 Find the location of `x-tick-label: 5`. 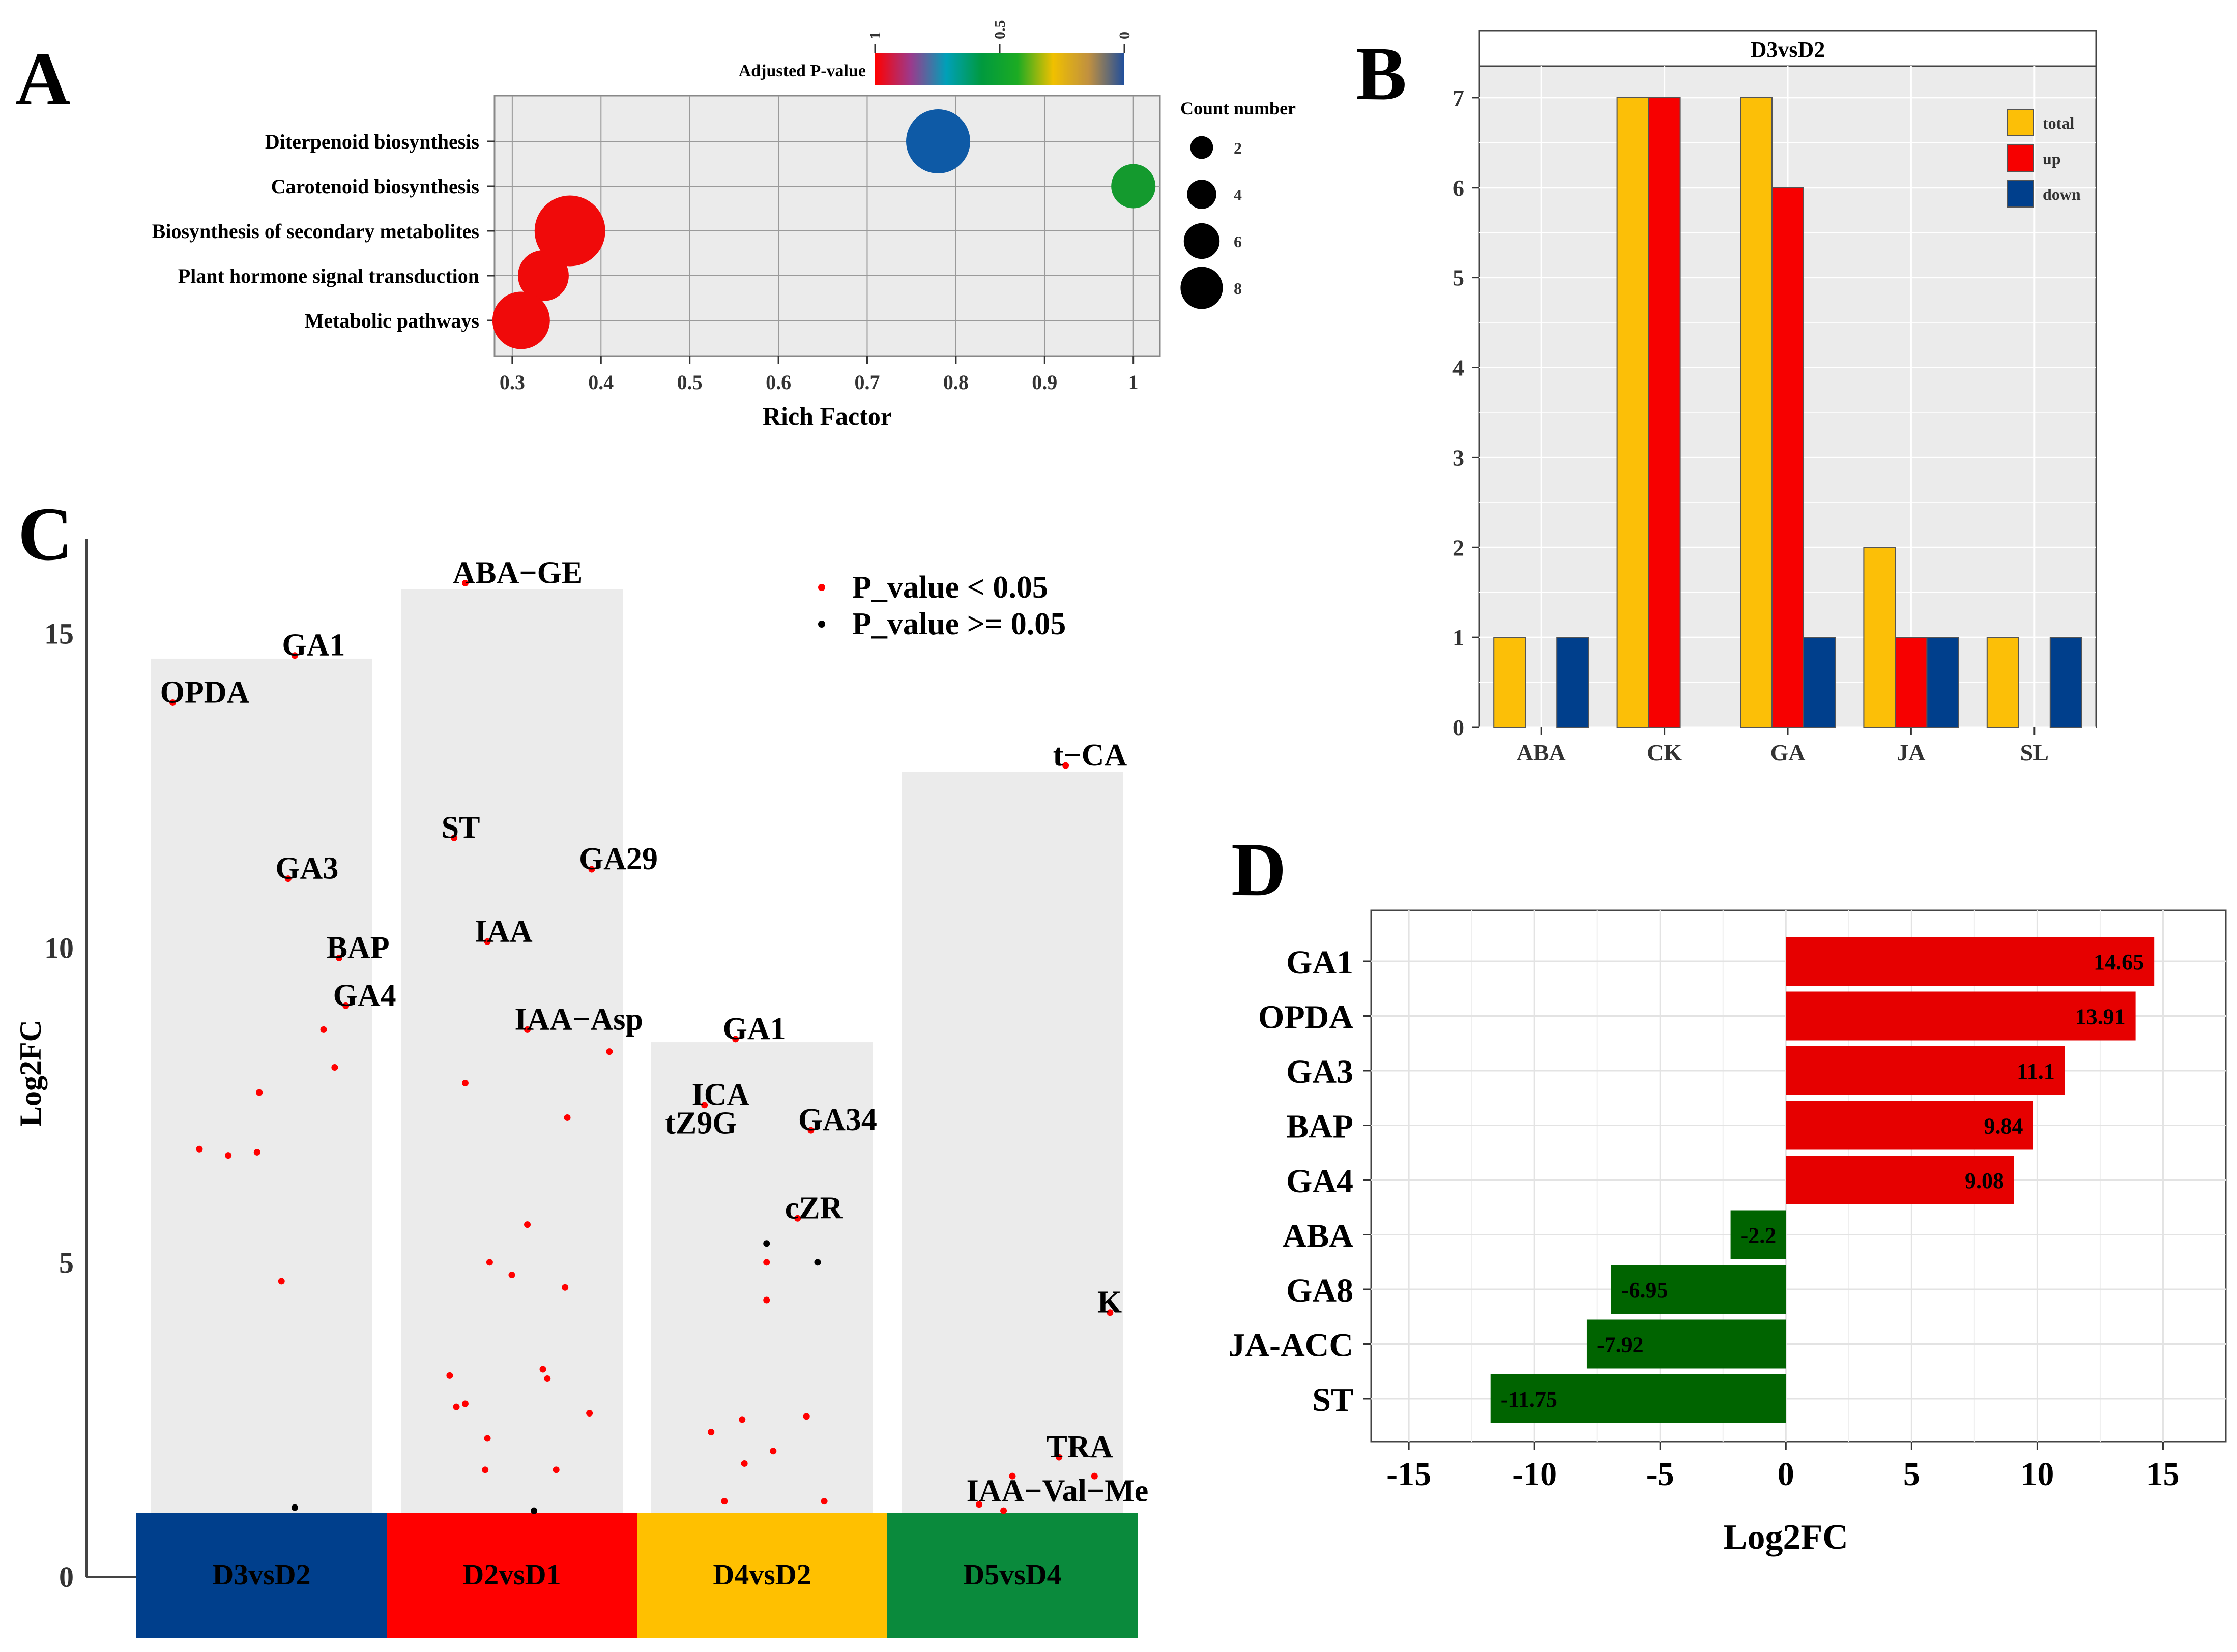

x-tick-label: 5 is located at coordinates (1912, 1474).